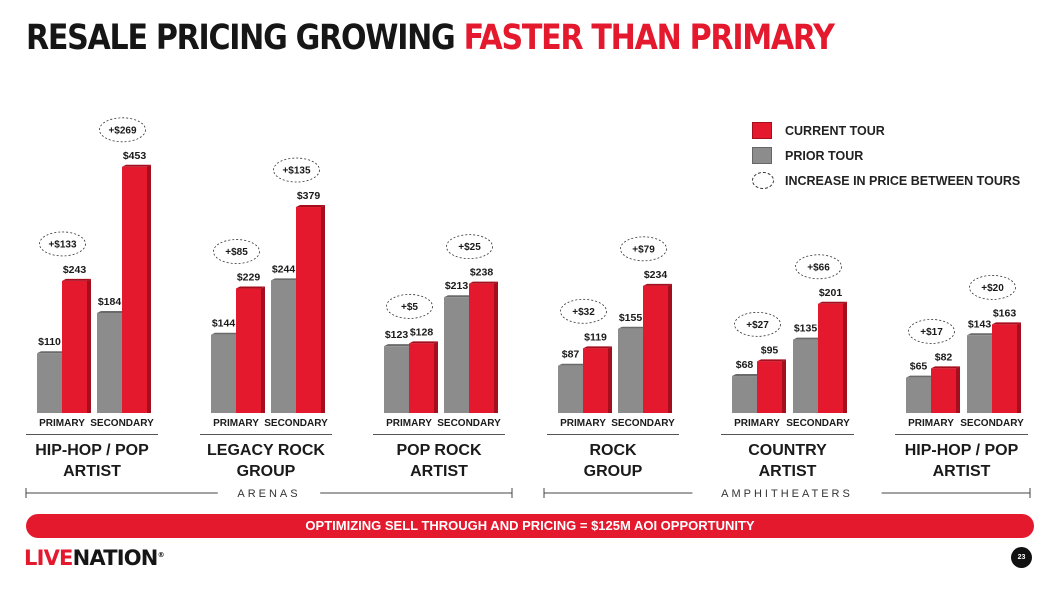 The width and height of the screenshot is (1062, 591). I want to click on bar-current-4-secondary-top, so click(832, 302).